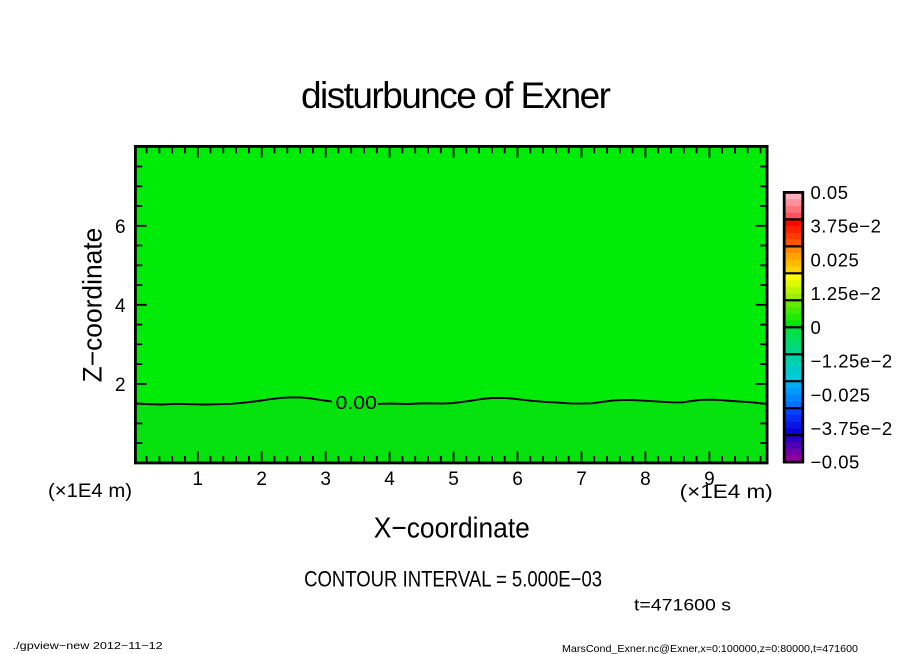  Describe the element at coordinates (846, 293) in the screenshot. I see `svg-text: 1.25e−2` at that location.